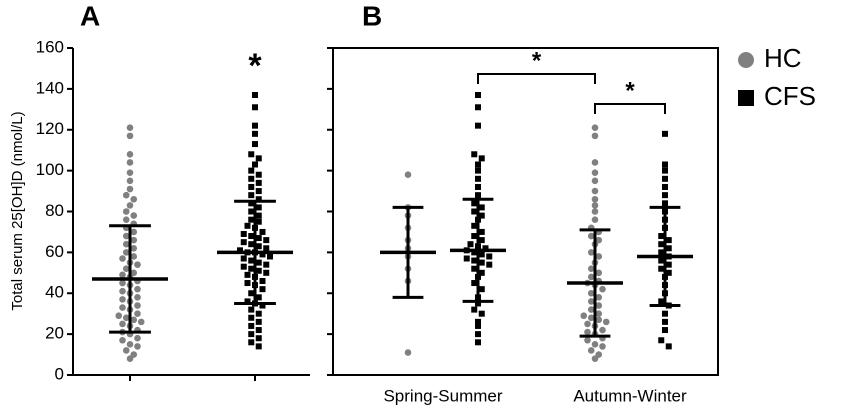 This screenshot has height=413, width=850. I want to click on y-tick-label: 60, so click(54, 251).